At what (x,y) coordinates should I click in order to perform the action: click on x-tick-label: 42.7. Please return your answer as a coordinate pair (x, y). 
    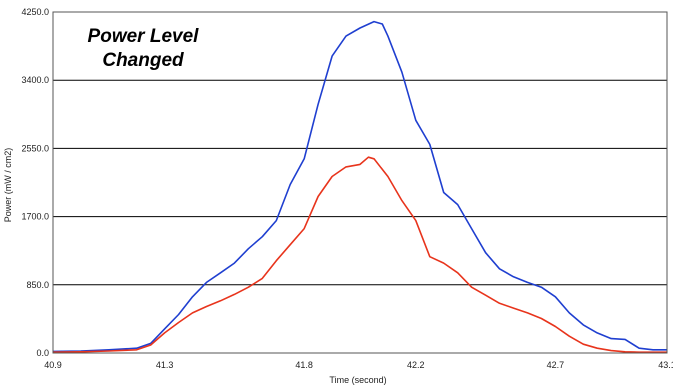
    Looking at the image, I should click on (556, 365).